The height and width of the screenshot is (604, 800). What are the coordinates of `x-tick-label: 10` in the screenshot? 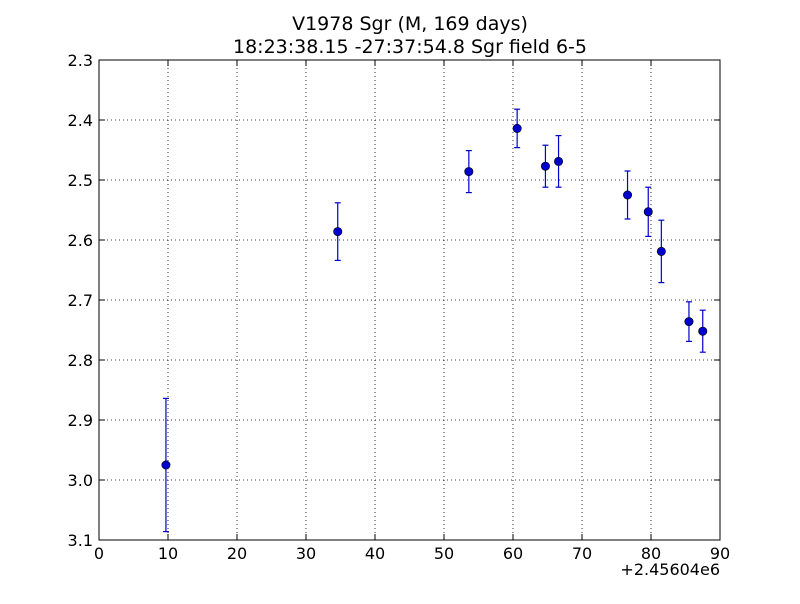 It's located at (168, 553).